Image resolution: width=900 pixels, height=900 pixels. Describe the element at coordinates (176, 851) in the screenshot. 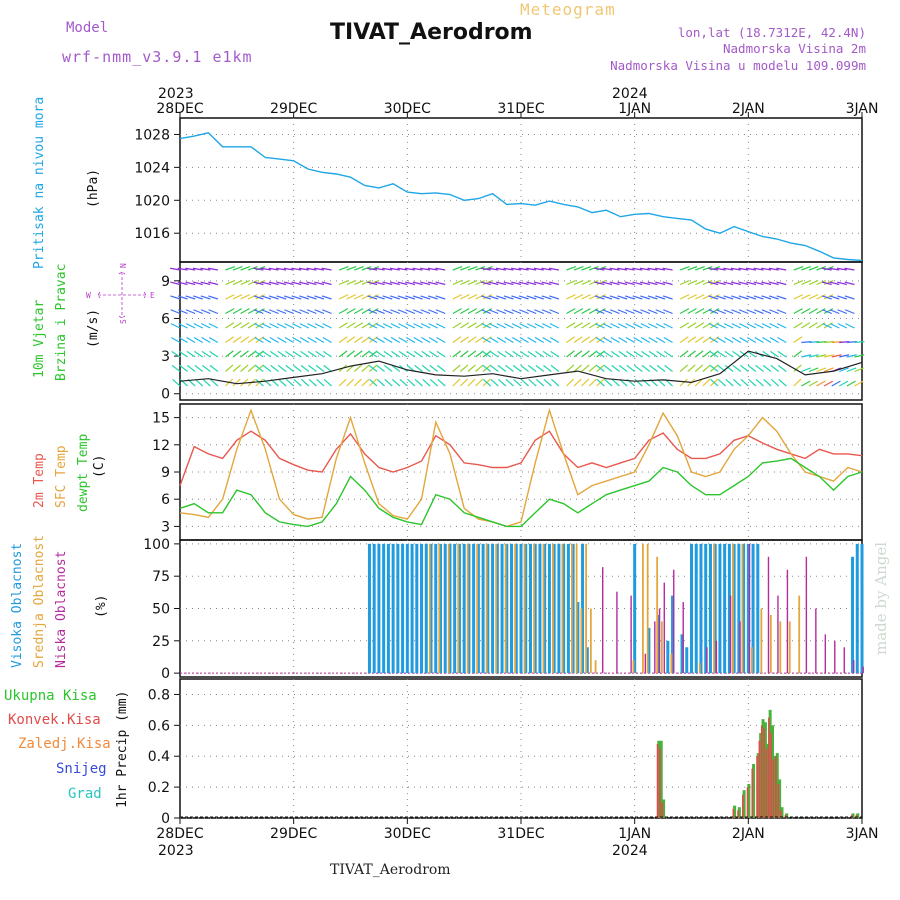

I see `bottom-year-left: 2023` at that location.